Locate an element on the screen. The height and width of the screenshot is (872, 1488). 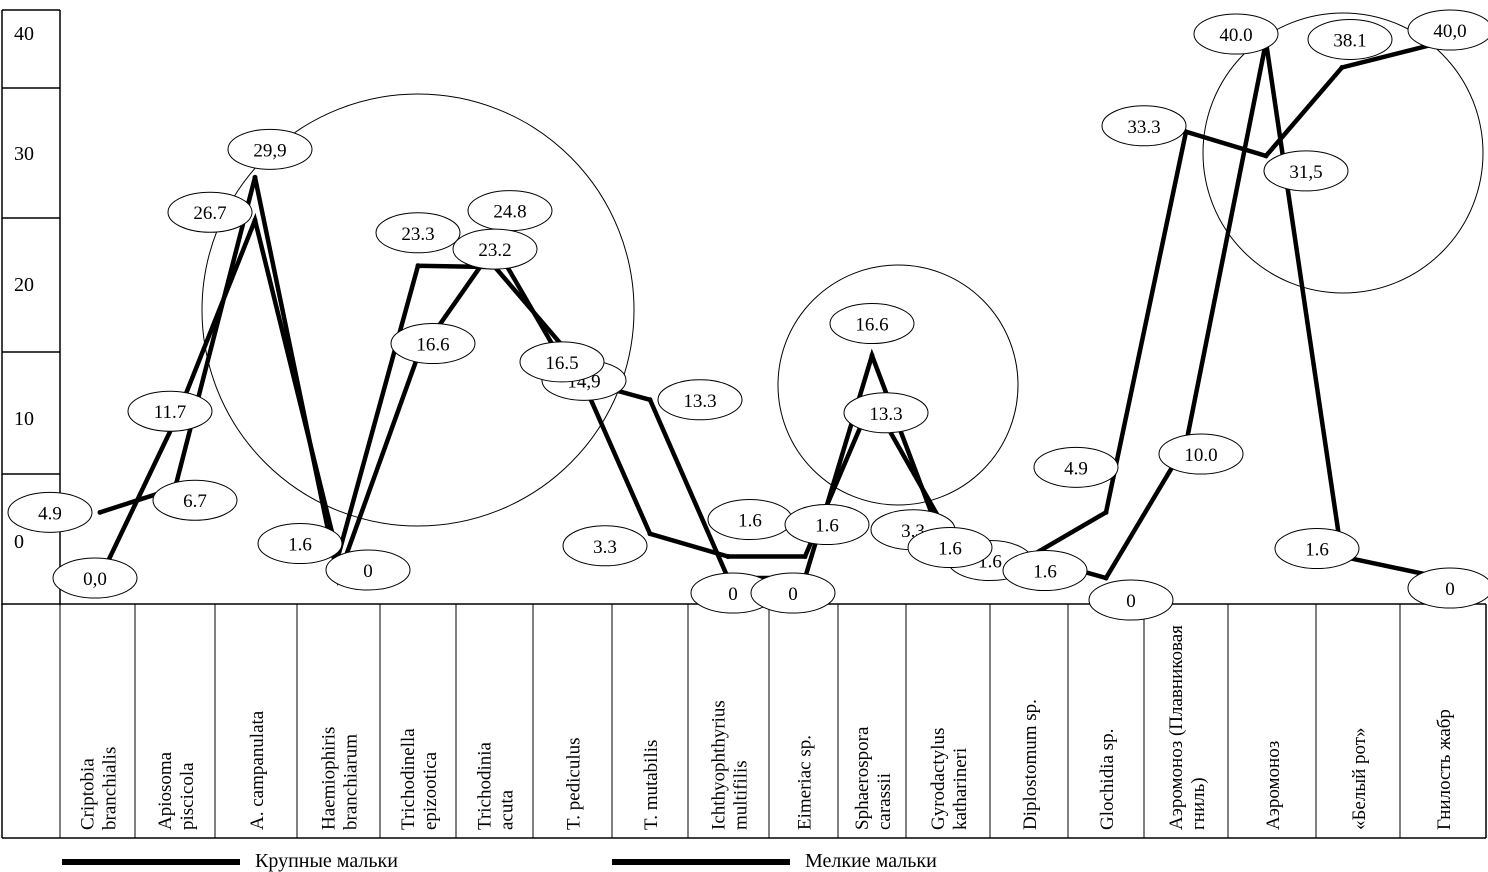
legend-label-large-fry: Крупные мальки is located at coordinates (326, 861).